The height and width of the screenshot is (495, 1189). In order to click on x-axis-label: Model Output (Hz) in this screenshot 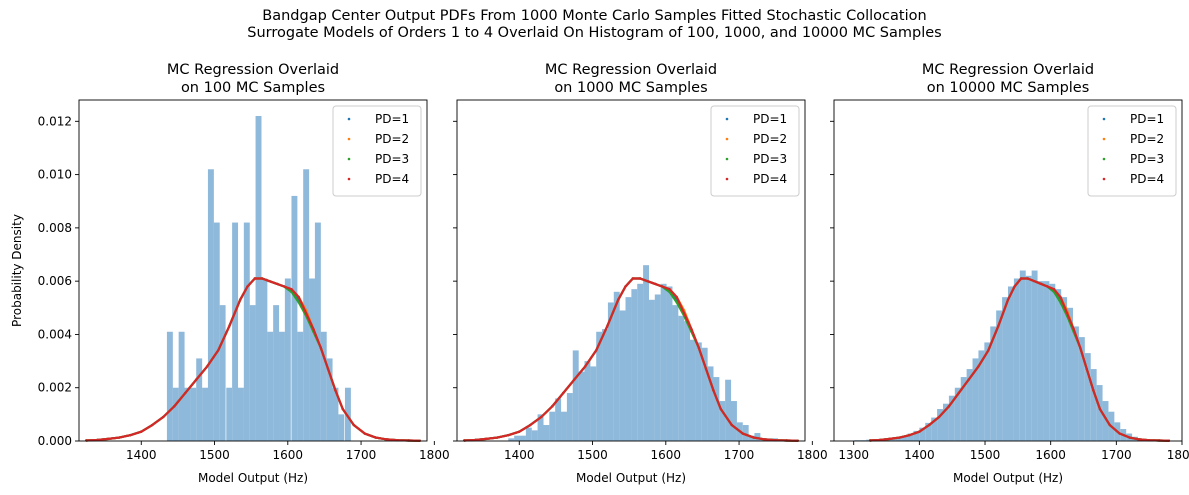, I will do `click(1008, 478)`.